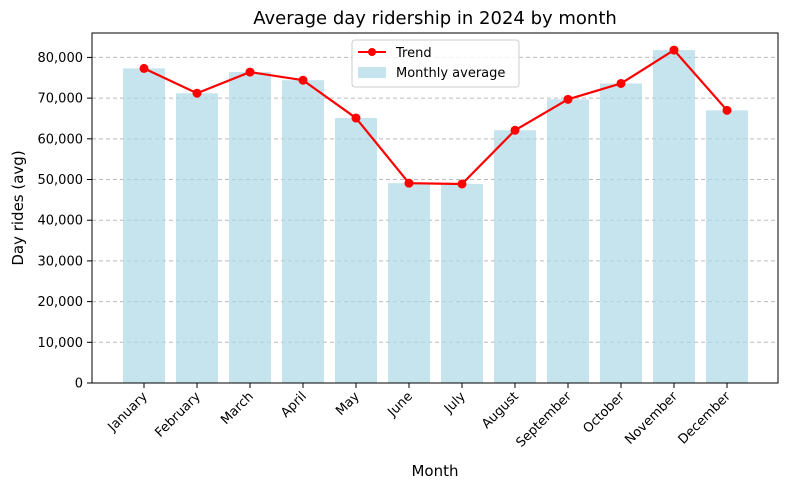  I want to click on y-tick-label: 80,000, so click(61, 58).